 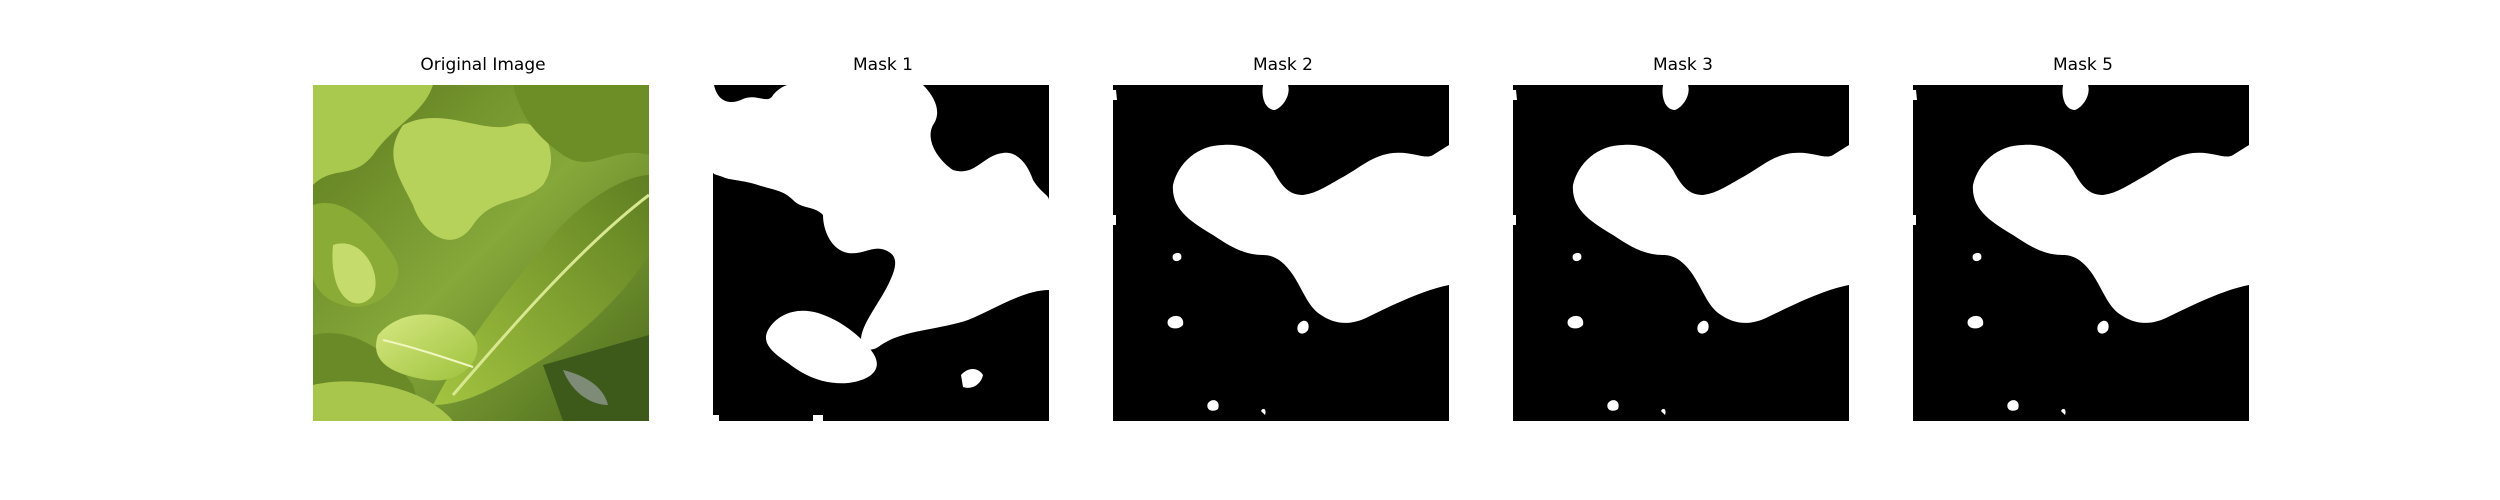 I want to click on original-image, so click(x=481, y=253).